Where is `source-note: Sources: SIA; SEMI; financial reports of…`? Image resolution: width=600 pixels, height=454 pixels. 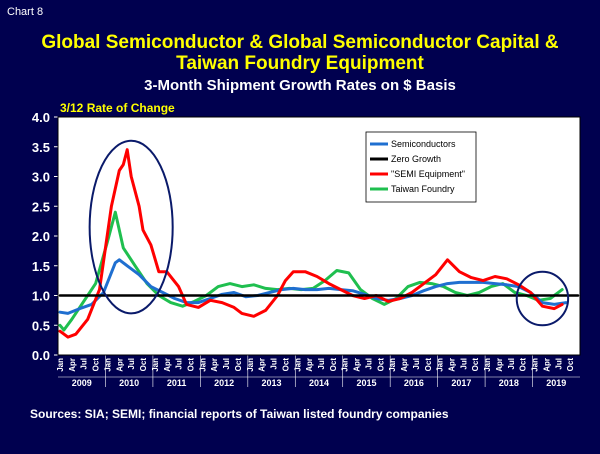 source-note: Sources: SIA; SEMI; financial reports of… is located at coordinates (239, 414).